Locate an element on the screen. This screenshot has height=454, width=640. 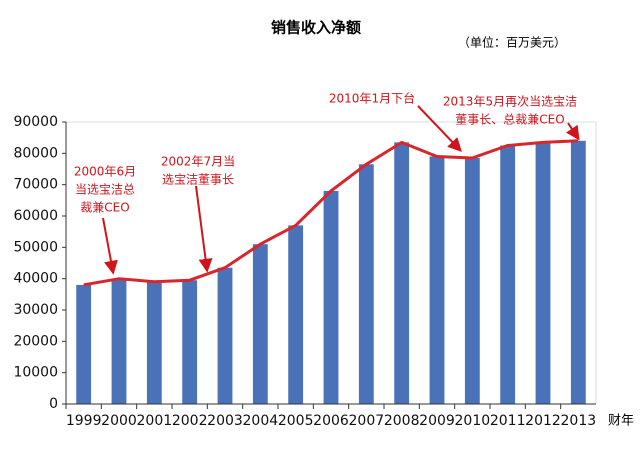
x-tick-label: 2005 is located at coordinates (296, 421).